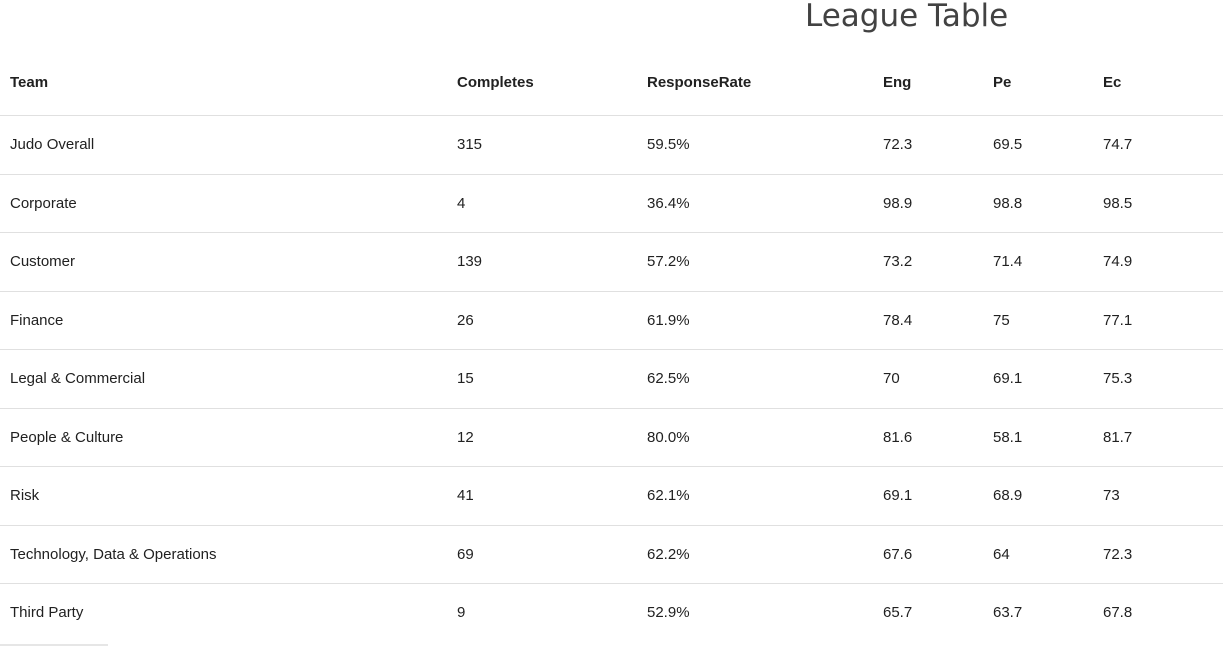  I want to click on cell-completes: 41, so click(542, 496).